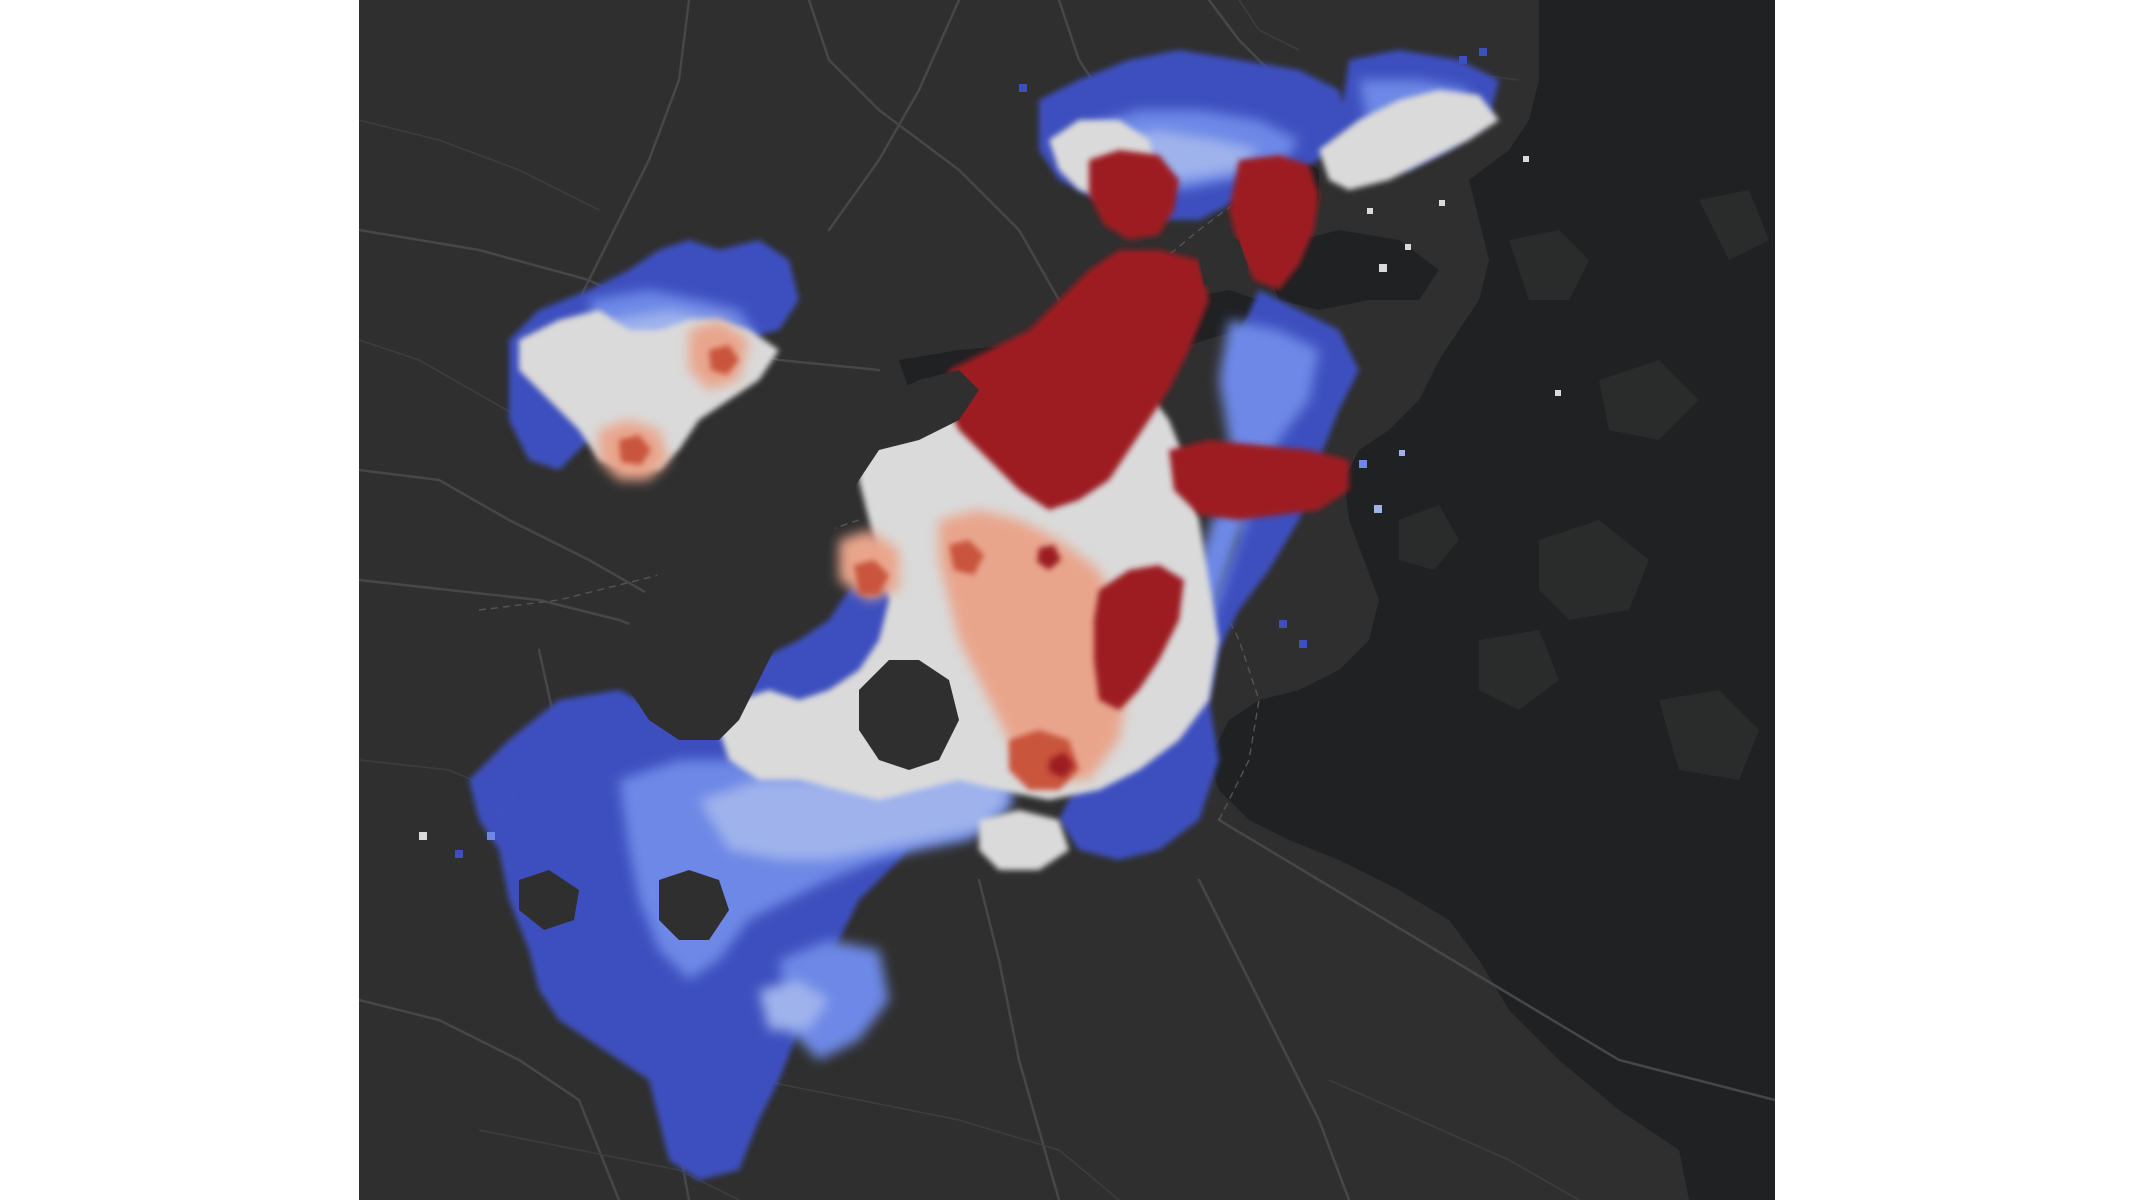 The width and height of the screenshot is (2134, 1200). Describe the element at coordinates (1034, 645) in the screenshot. I see `above-central` at that location.